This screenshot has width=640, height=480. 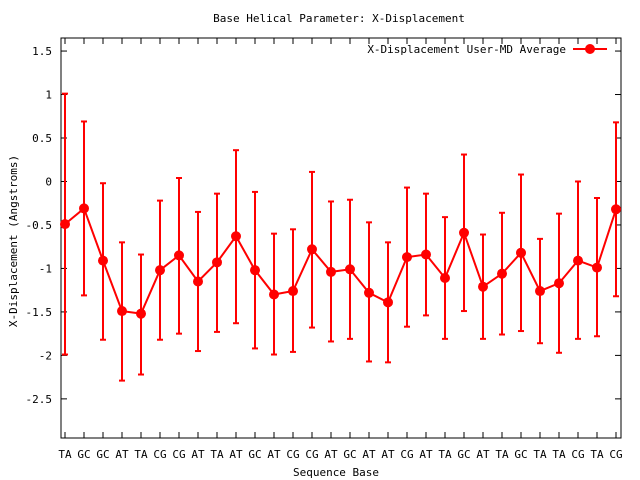 I want to click on y-tick-label: -1.5, so click(x=39, y=312).